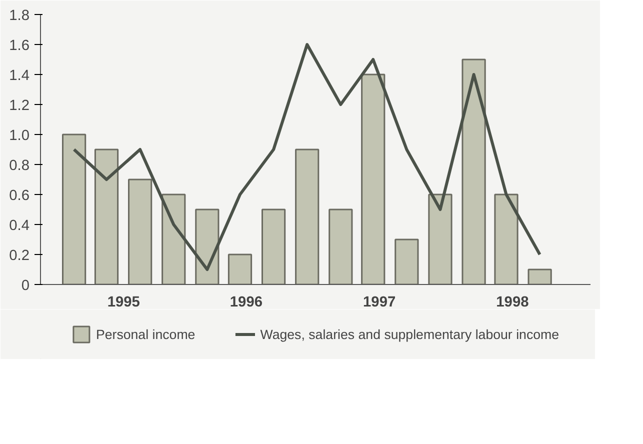 Image resolution: width=643 pixels, height=444 pixels. What do you see at coordinates (19, 76) in the screenshot?
I see `y-tick-label: 1.4` at bounding box center [19, 76].